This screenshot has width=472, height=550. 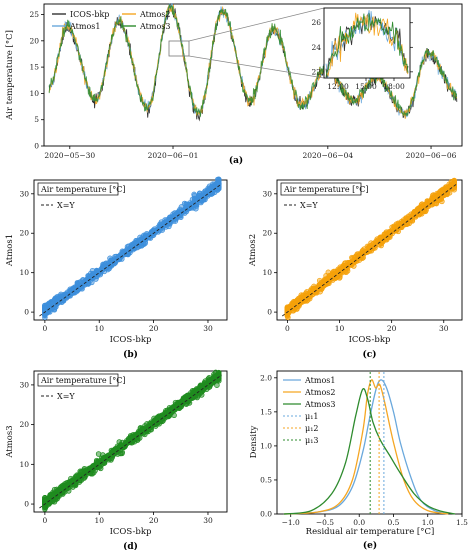 I want to click on panel-b-xlabel: ICOS-bkp, so click(x=131, y=340).